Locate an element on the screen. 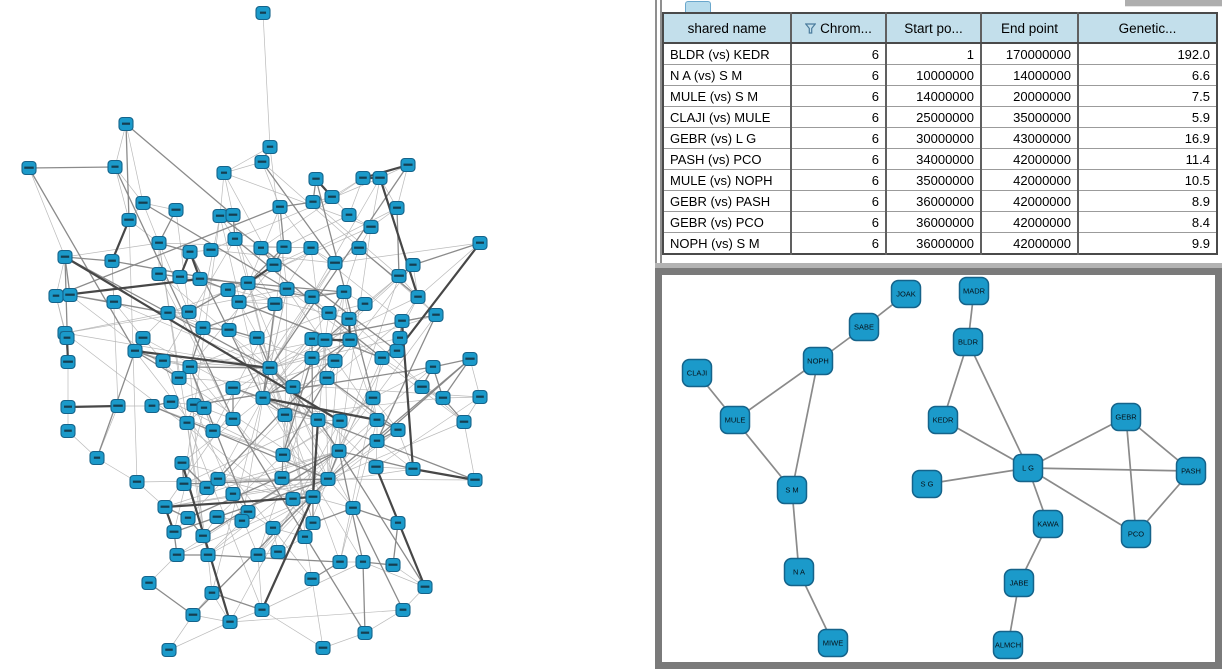 The image size is (1222, 669). node-pash: PASH is located at coordinates (1191, 471).